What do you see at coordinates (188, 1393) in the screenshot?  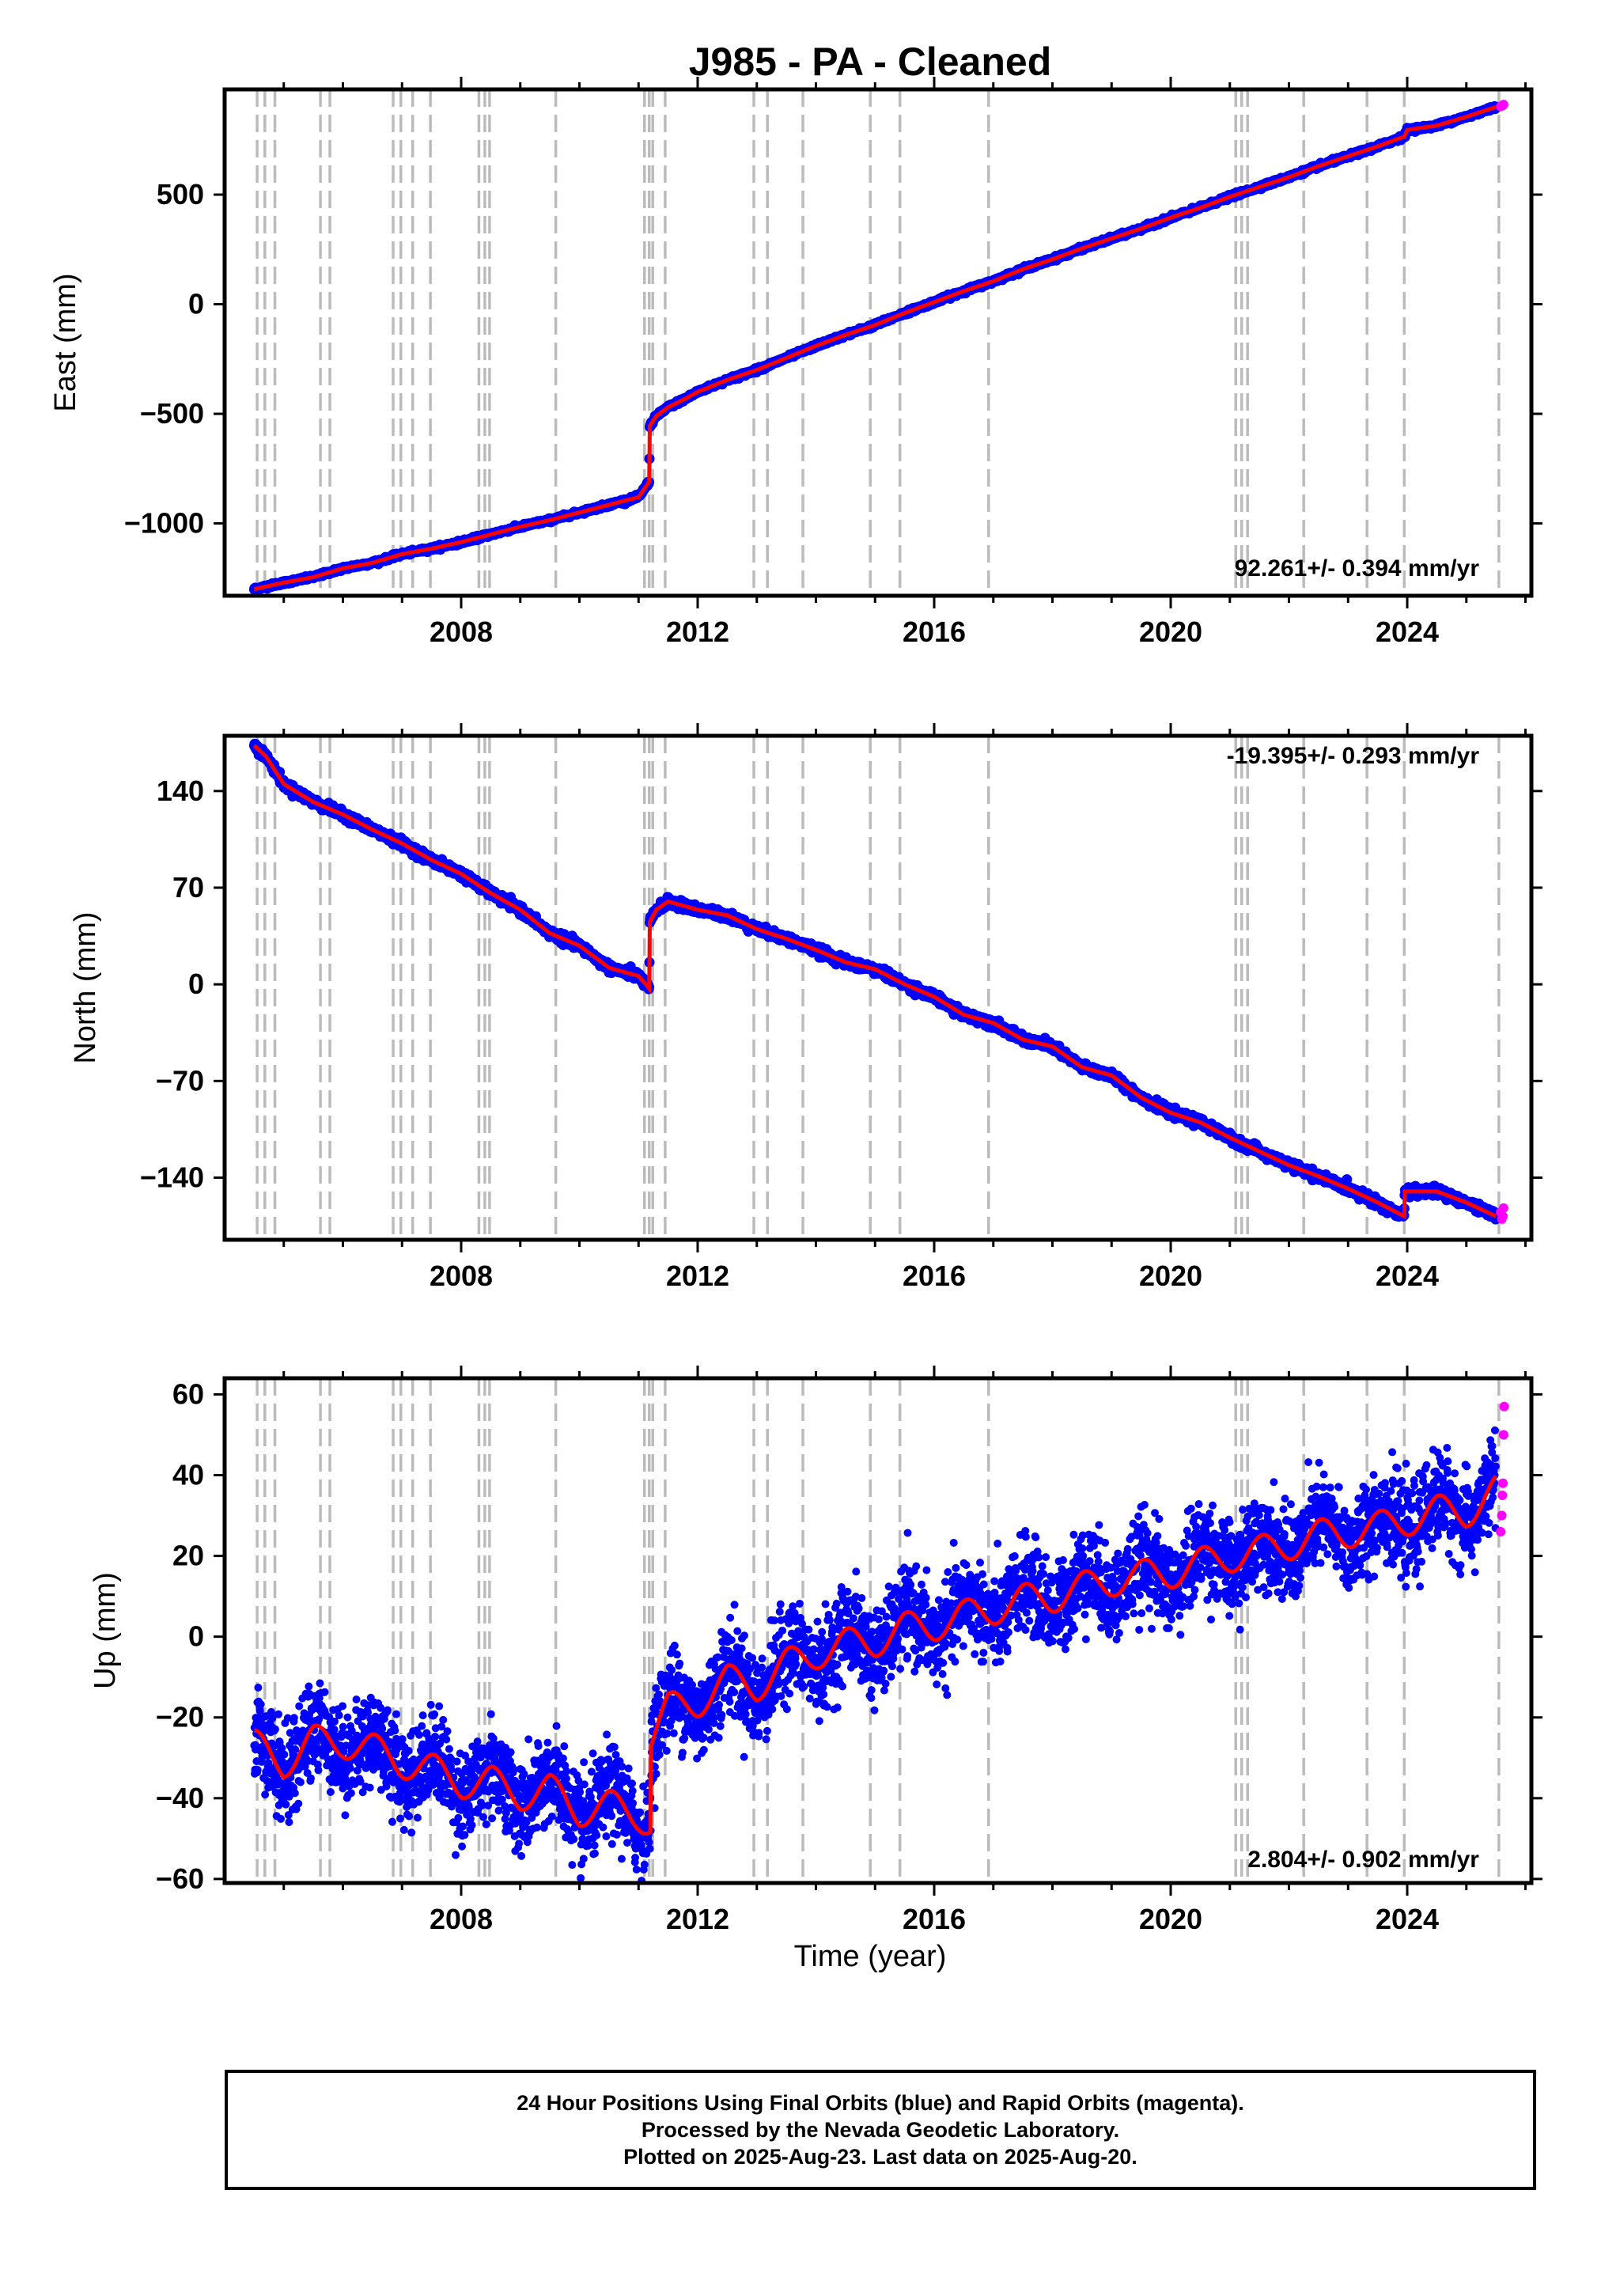 I see `y-tick-label: 60` at bounding box center [188, 1393].